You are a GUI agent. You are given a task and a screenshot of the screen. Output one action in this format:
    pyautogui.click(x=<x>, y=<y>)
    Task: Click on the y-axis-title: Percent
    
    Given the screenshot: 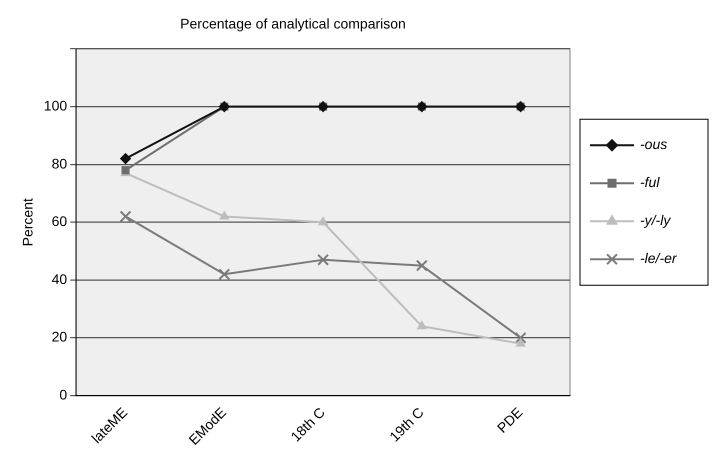 What is the action you would take?
    pyautogui.click(x=27, y=222)
    